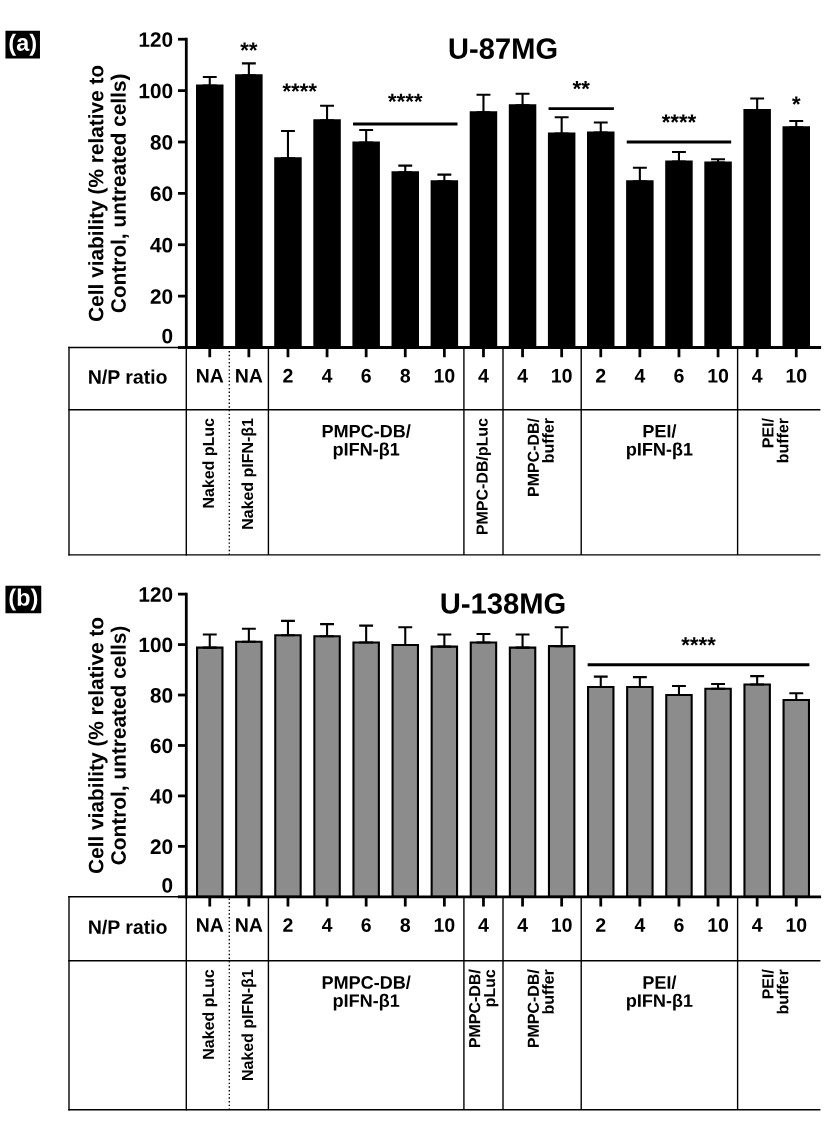 Image resolution: width=828 pixels, height=1121 pixels. Describe the element at coordinates (483, 1008) in the screenshot. I see `text: PMPC-DB/ pLuc` at that location.